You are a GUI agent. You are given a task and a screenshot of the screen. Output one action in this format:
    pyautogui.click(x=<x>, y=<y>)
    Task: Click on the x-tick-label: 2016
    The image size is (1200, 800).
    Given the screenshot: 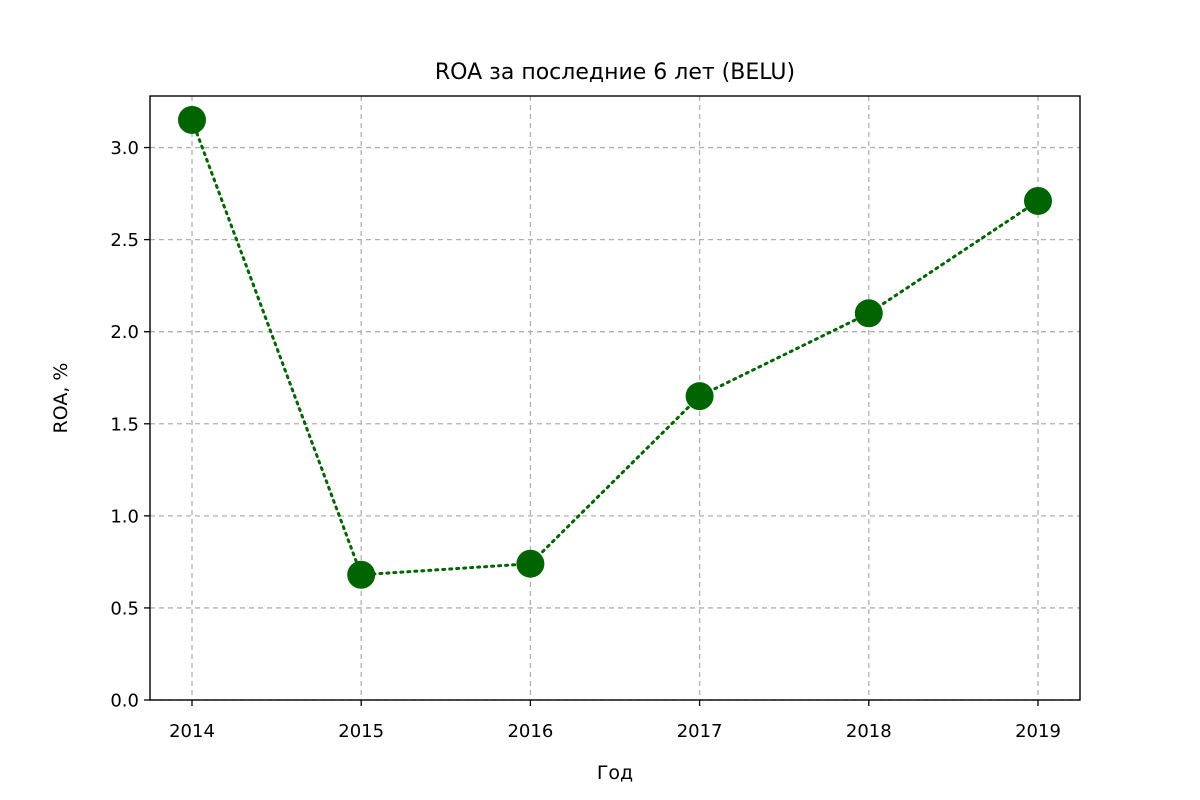 What is the action you would take?
    pyautogui.click(x=530, y=731)
    